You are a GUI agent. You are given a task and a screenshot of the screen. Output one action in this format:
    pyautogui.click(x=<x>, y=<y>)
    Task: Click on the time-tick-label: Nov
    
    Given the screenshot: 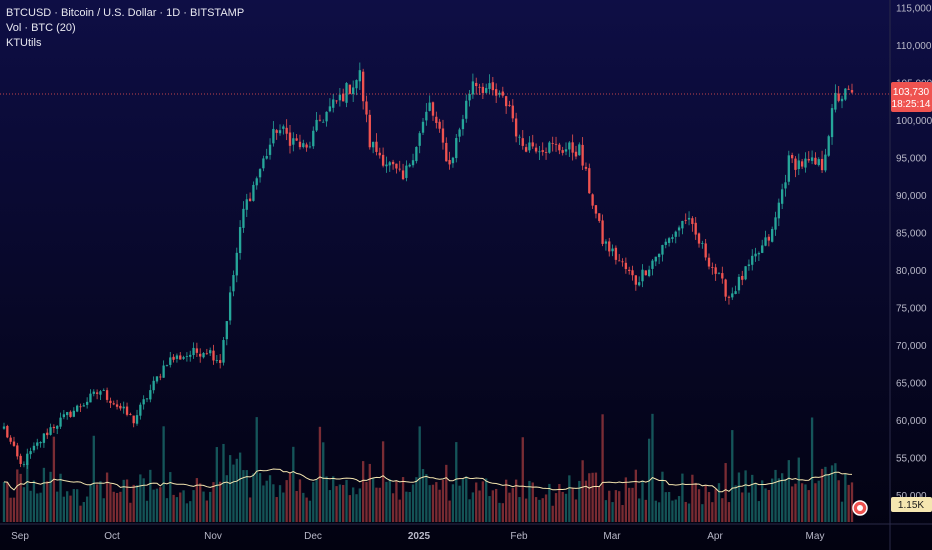 What is the action you would take?
    pyautogui.click(x=213, y=536)
    